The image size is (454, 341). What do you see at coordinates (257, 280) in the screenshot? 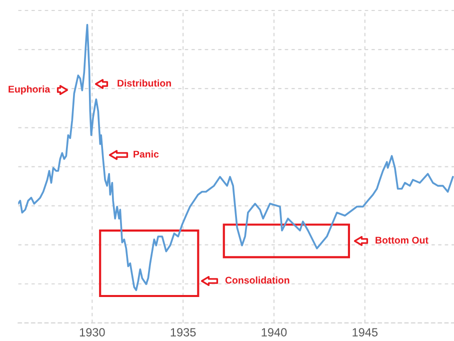
I see `annotation: Consolidation` at bounding box center [257, 280].